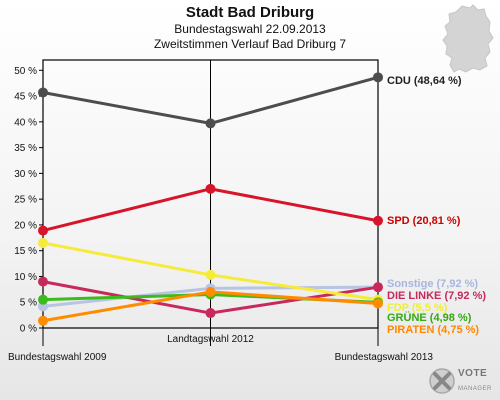 This screenshot has height=400, width=500. I want to click on series-end-label: PIRATEN (4,75 %), so click(433, 330).